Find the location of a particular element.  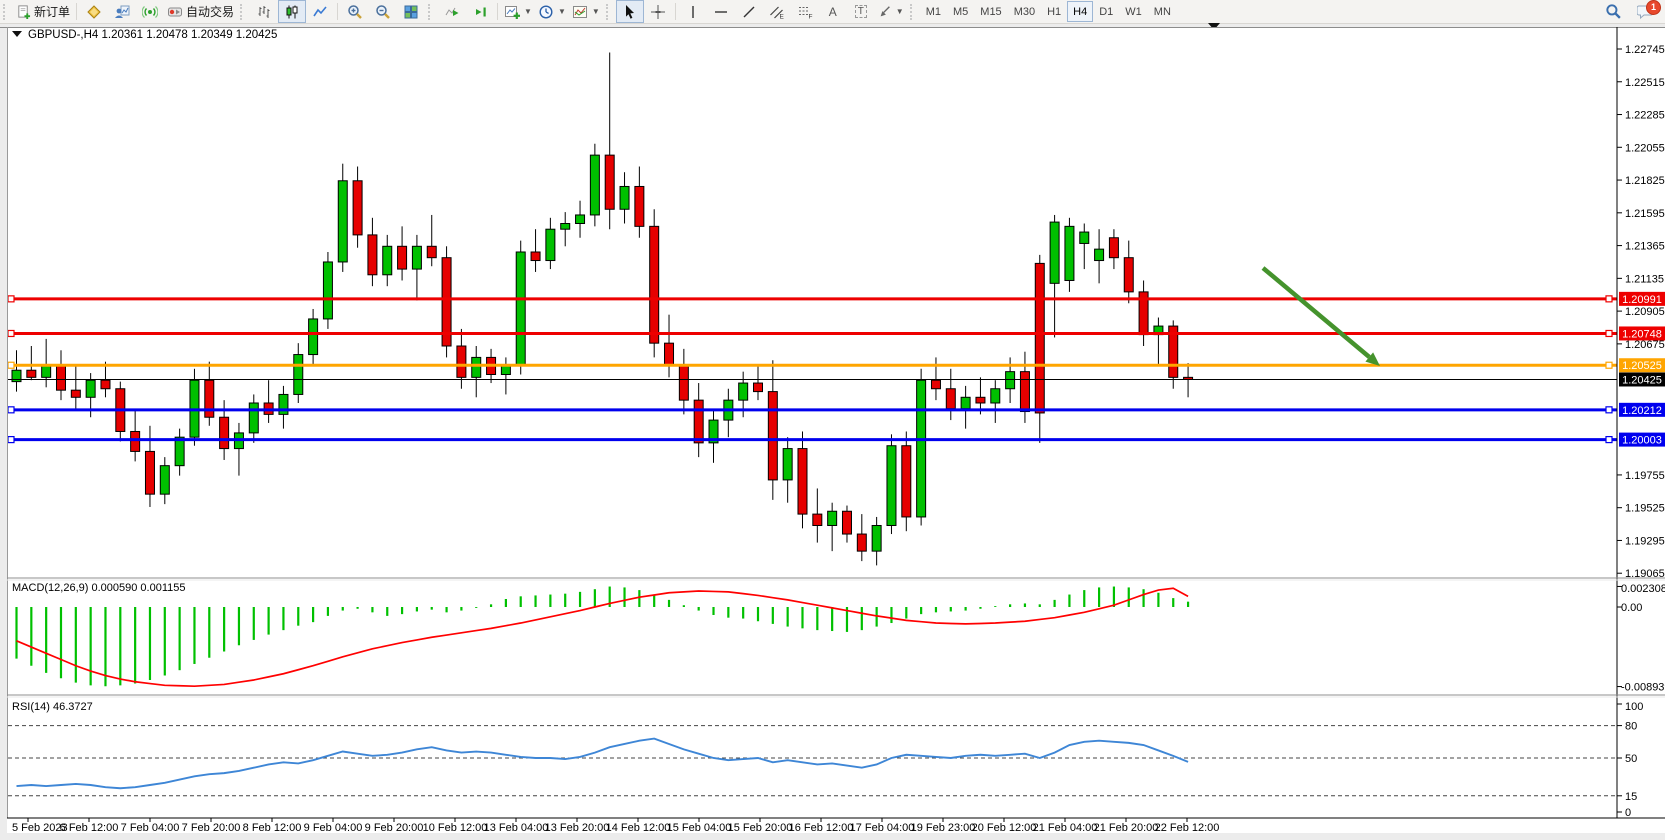

periods-dropdown: ▼ is located at coordinates (552, 11).